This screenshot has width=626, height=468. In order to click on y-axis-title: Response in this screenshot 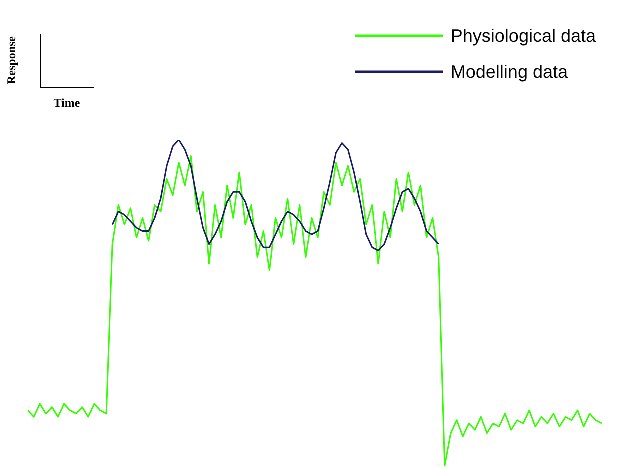, I will do `click(12, 61)`.